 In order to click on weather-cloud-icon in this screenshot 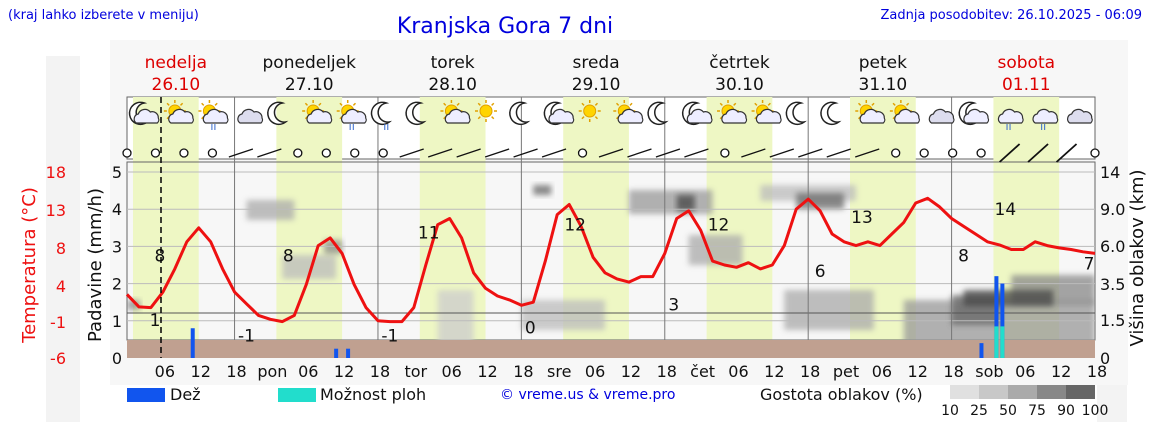, I will do `click(941, 116)`.